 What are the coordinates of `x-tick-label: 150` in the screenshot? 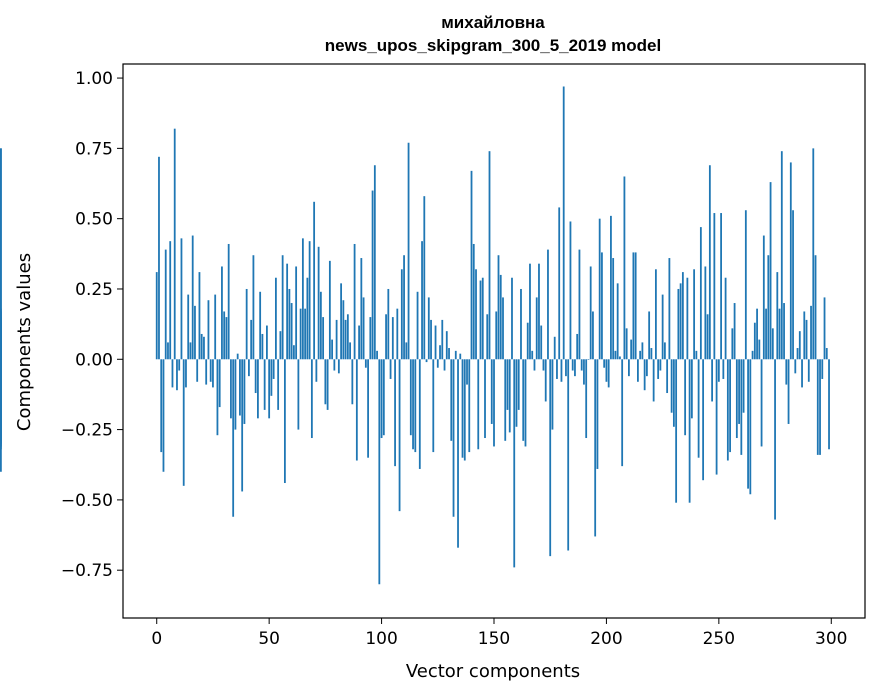 It's located at (494, 639).